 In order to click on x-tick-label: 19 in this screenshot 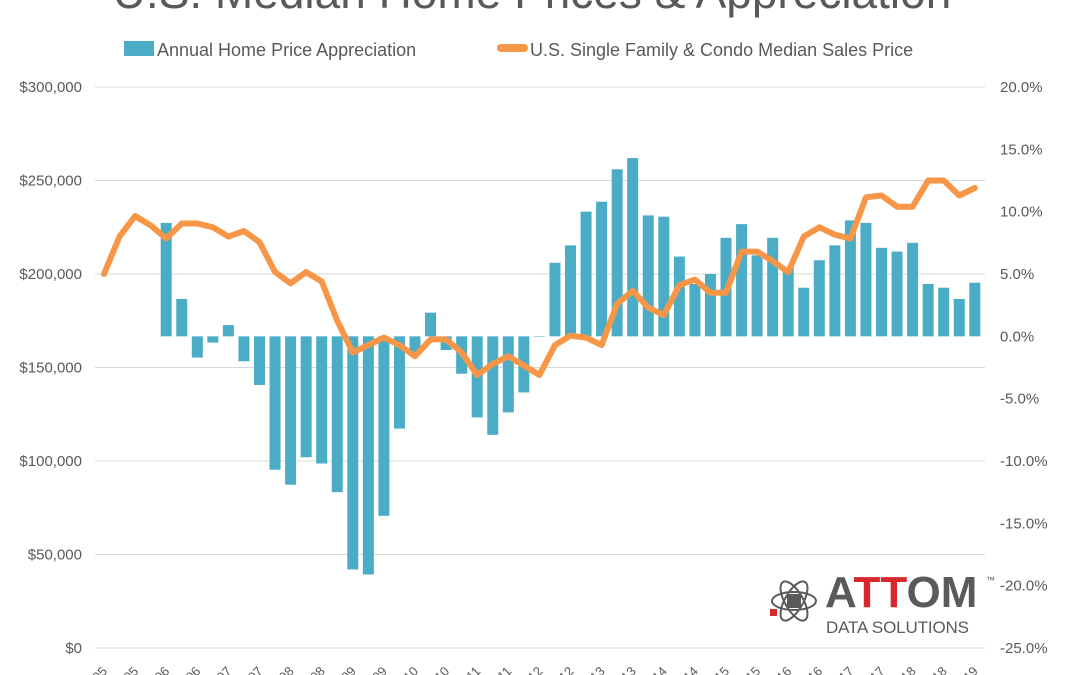, I will do `click(970, 669)`.